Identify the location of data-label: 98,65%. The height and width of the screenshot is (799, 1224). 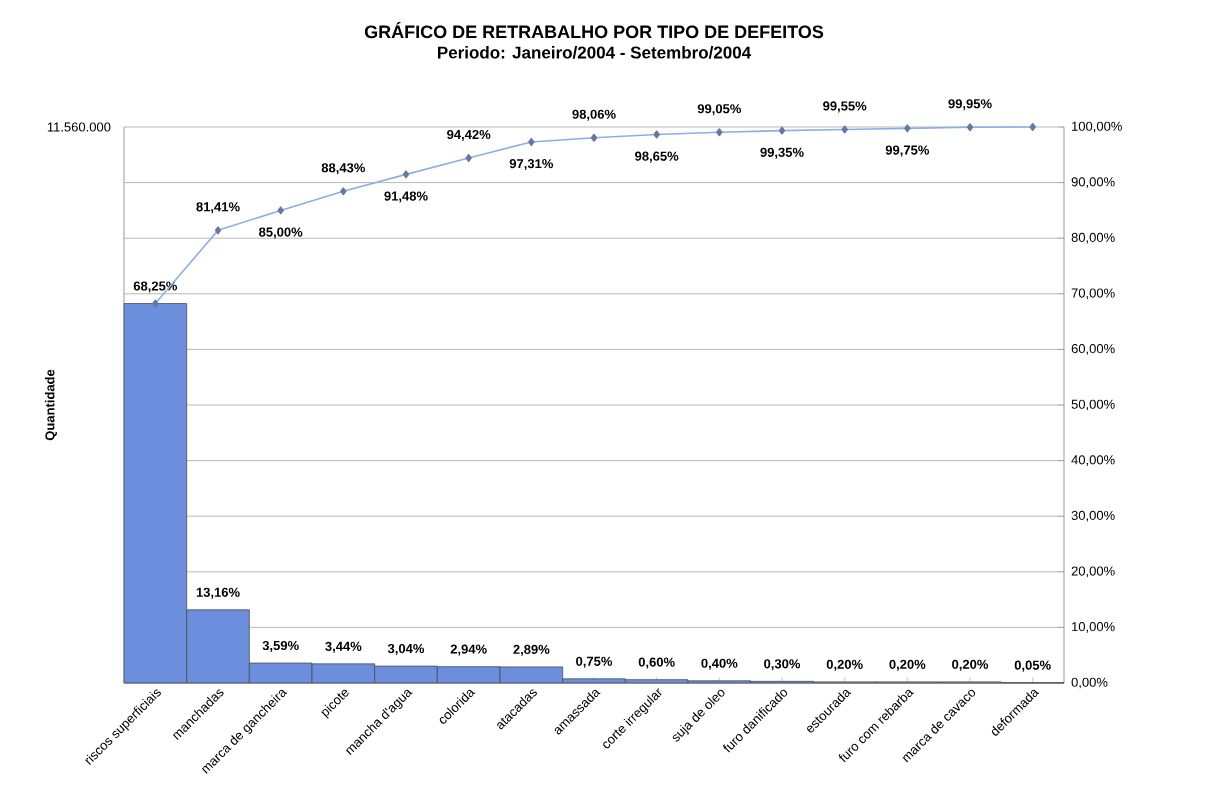
(657, 157).